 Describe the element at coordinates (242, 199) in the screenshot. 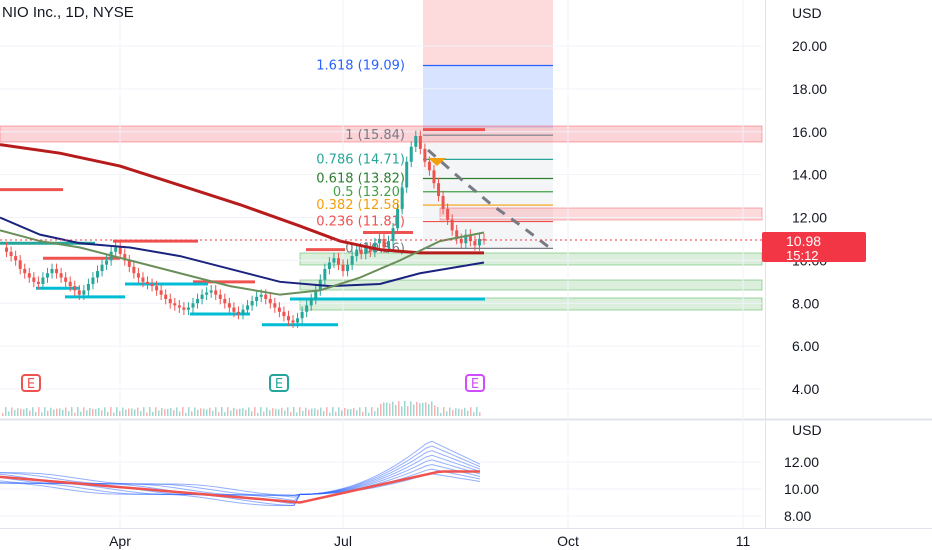

I see `ma-slow-line` at that location.